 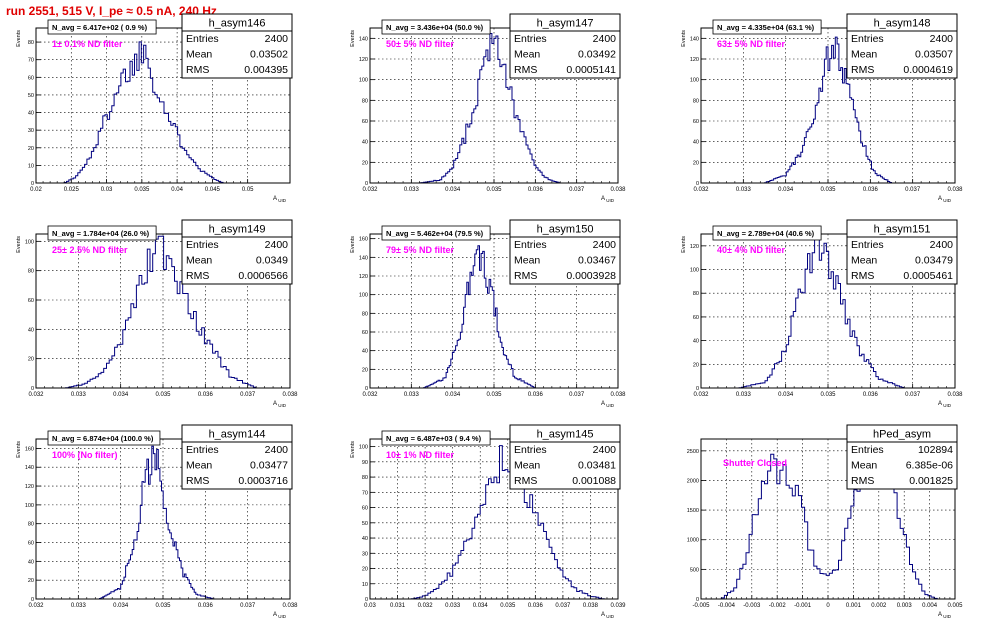 What do you see at coordinates (694, 247) in the screenshot?
I see `y-tick-label: 120` at bounding box center [694, 247].